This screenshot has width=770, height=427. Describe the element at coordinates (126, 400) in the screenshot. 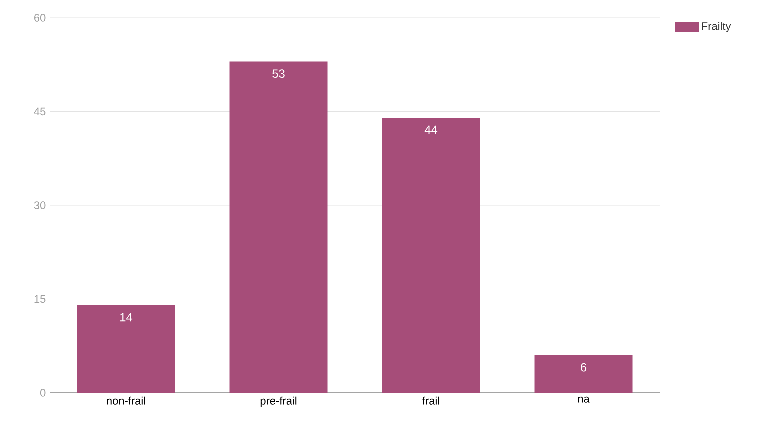

I see `x-tick-label: non-frail` at that location.